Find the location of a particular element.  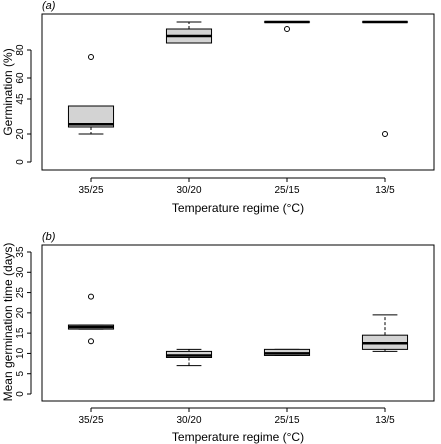

panel-a-y-ticks: 0 20 45 60 80 is located at coordinates (23, 104).